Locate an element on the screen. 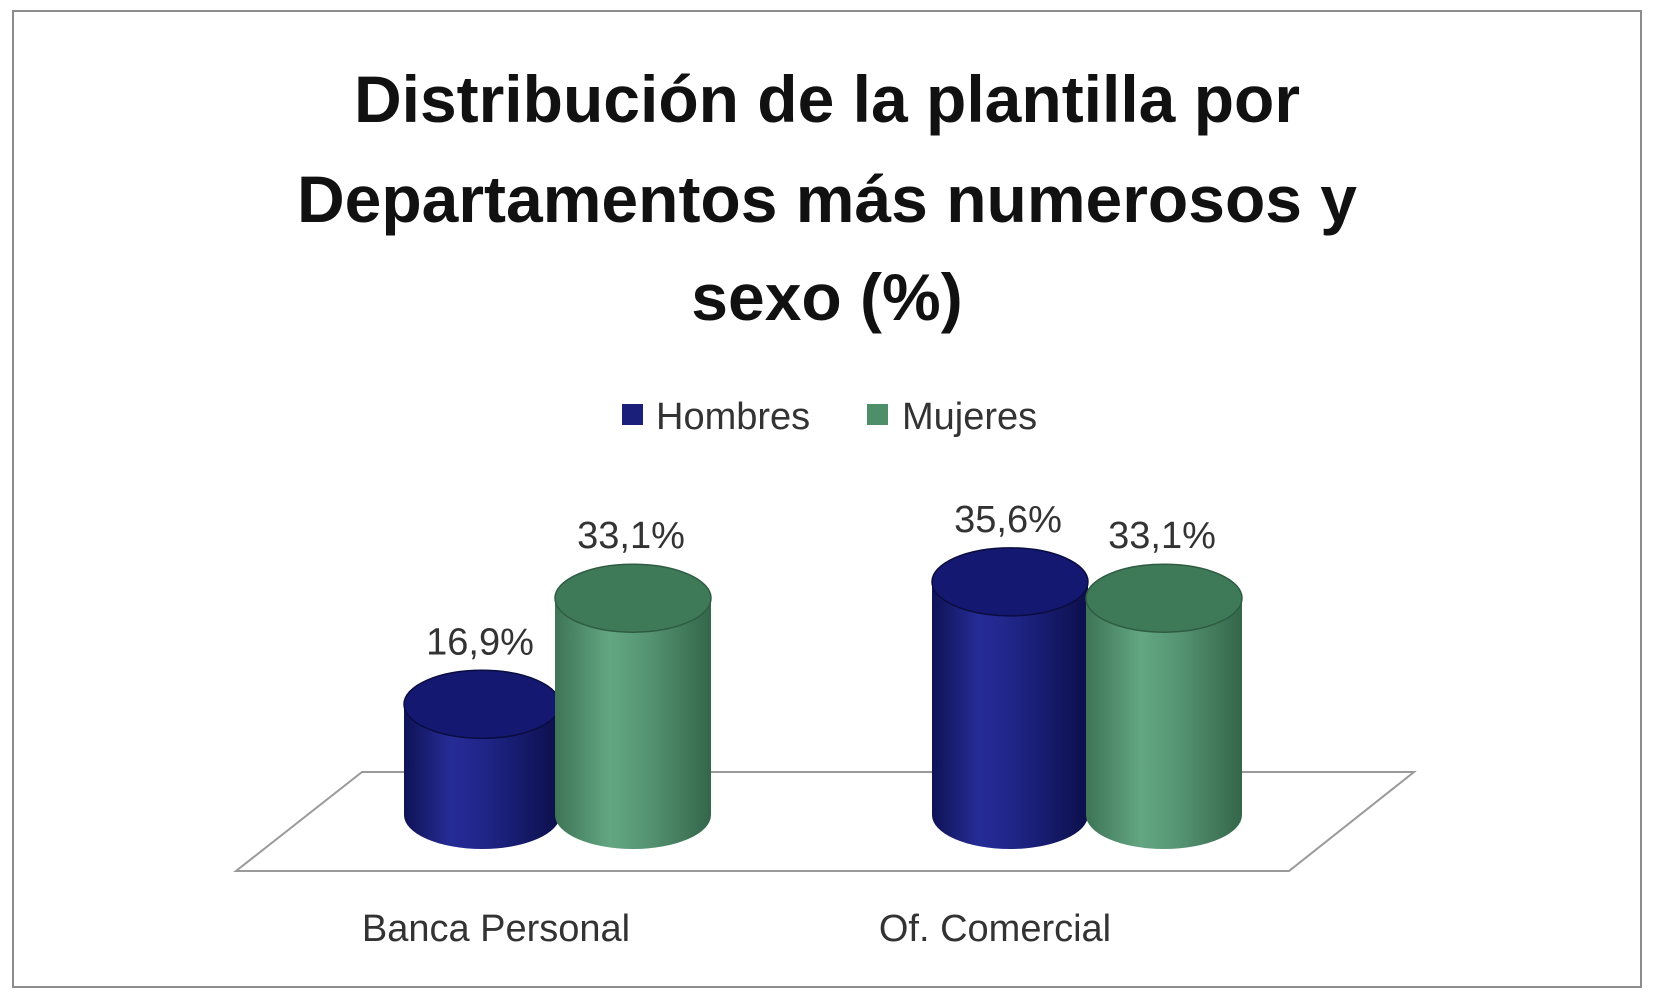  bar-body-of-comercial-hombres is located at coordinates (1010, 715).